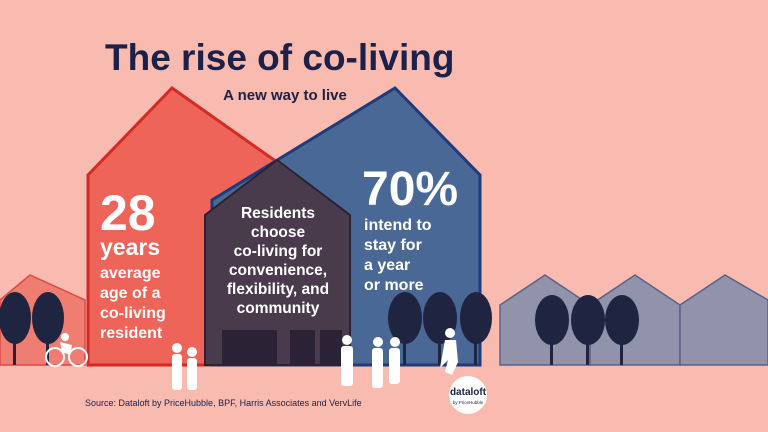 This screenshot has width=768, height=432. I want to click on trees, so click(319, 328).